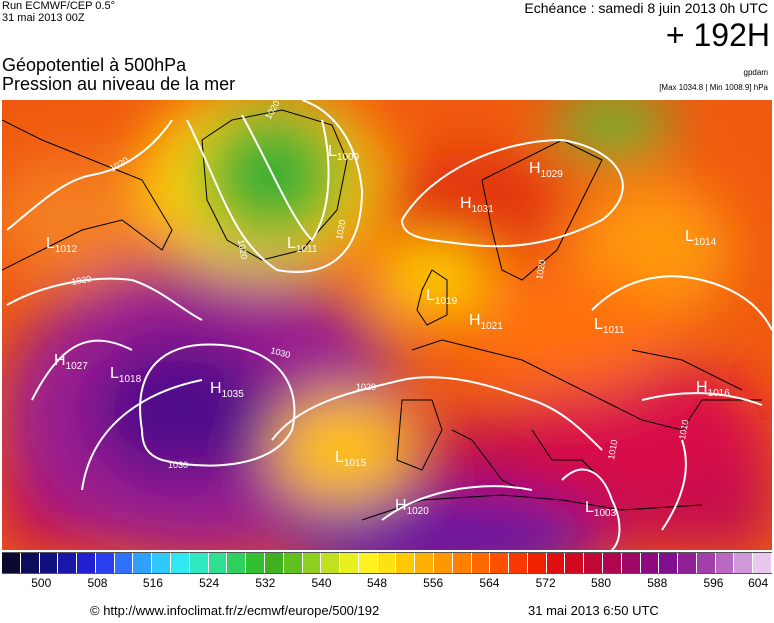 Image resolution: width=774 pixels, height=623 pixels. What do you see at coordinates (593, 610) in the screenshot?
I see `generation-time: 31 mai 2013 6:50 UTC` at bounding box center [593, 610].